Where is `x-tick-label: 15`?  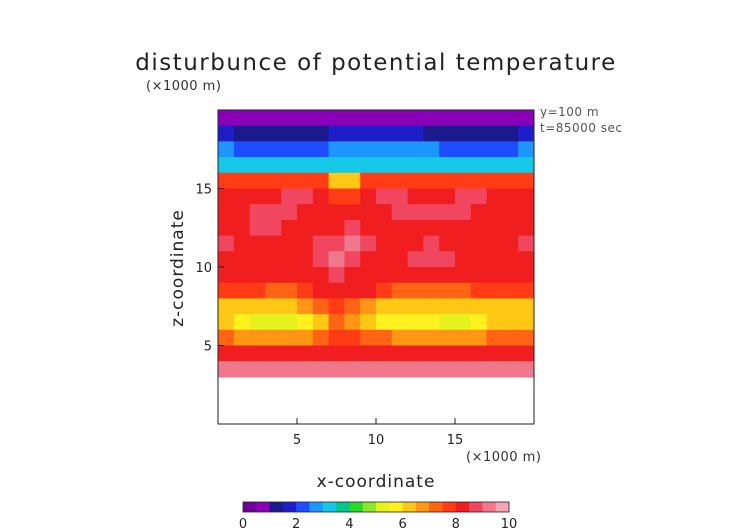
x-tick-label: 15 is located at coordinates (455, 440).